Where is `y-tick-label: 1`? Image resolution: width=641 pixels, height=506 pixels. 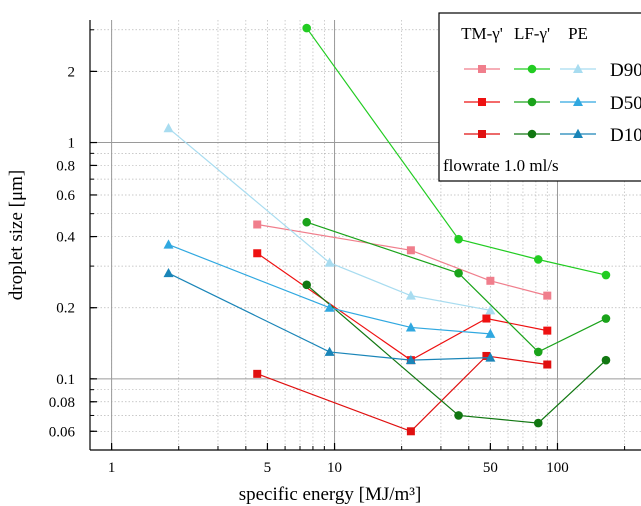 y-tick-label: 1 is located at coordinates (72, 144).